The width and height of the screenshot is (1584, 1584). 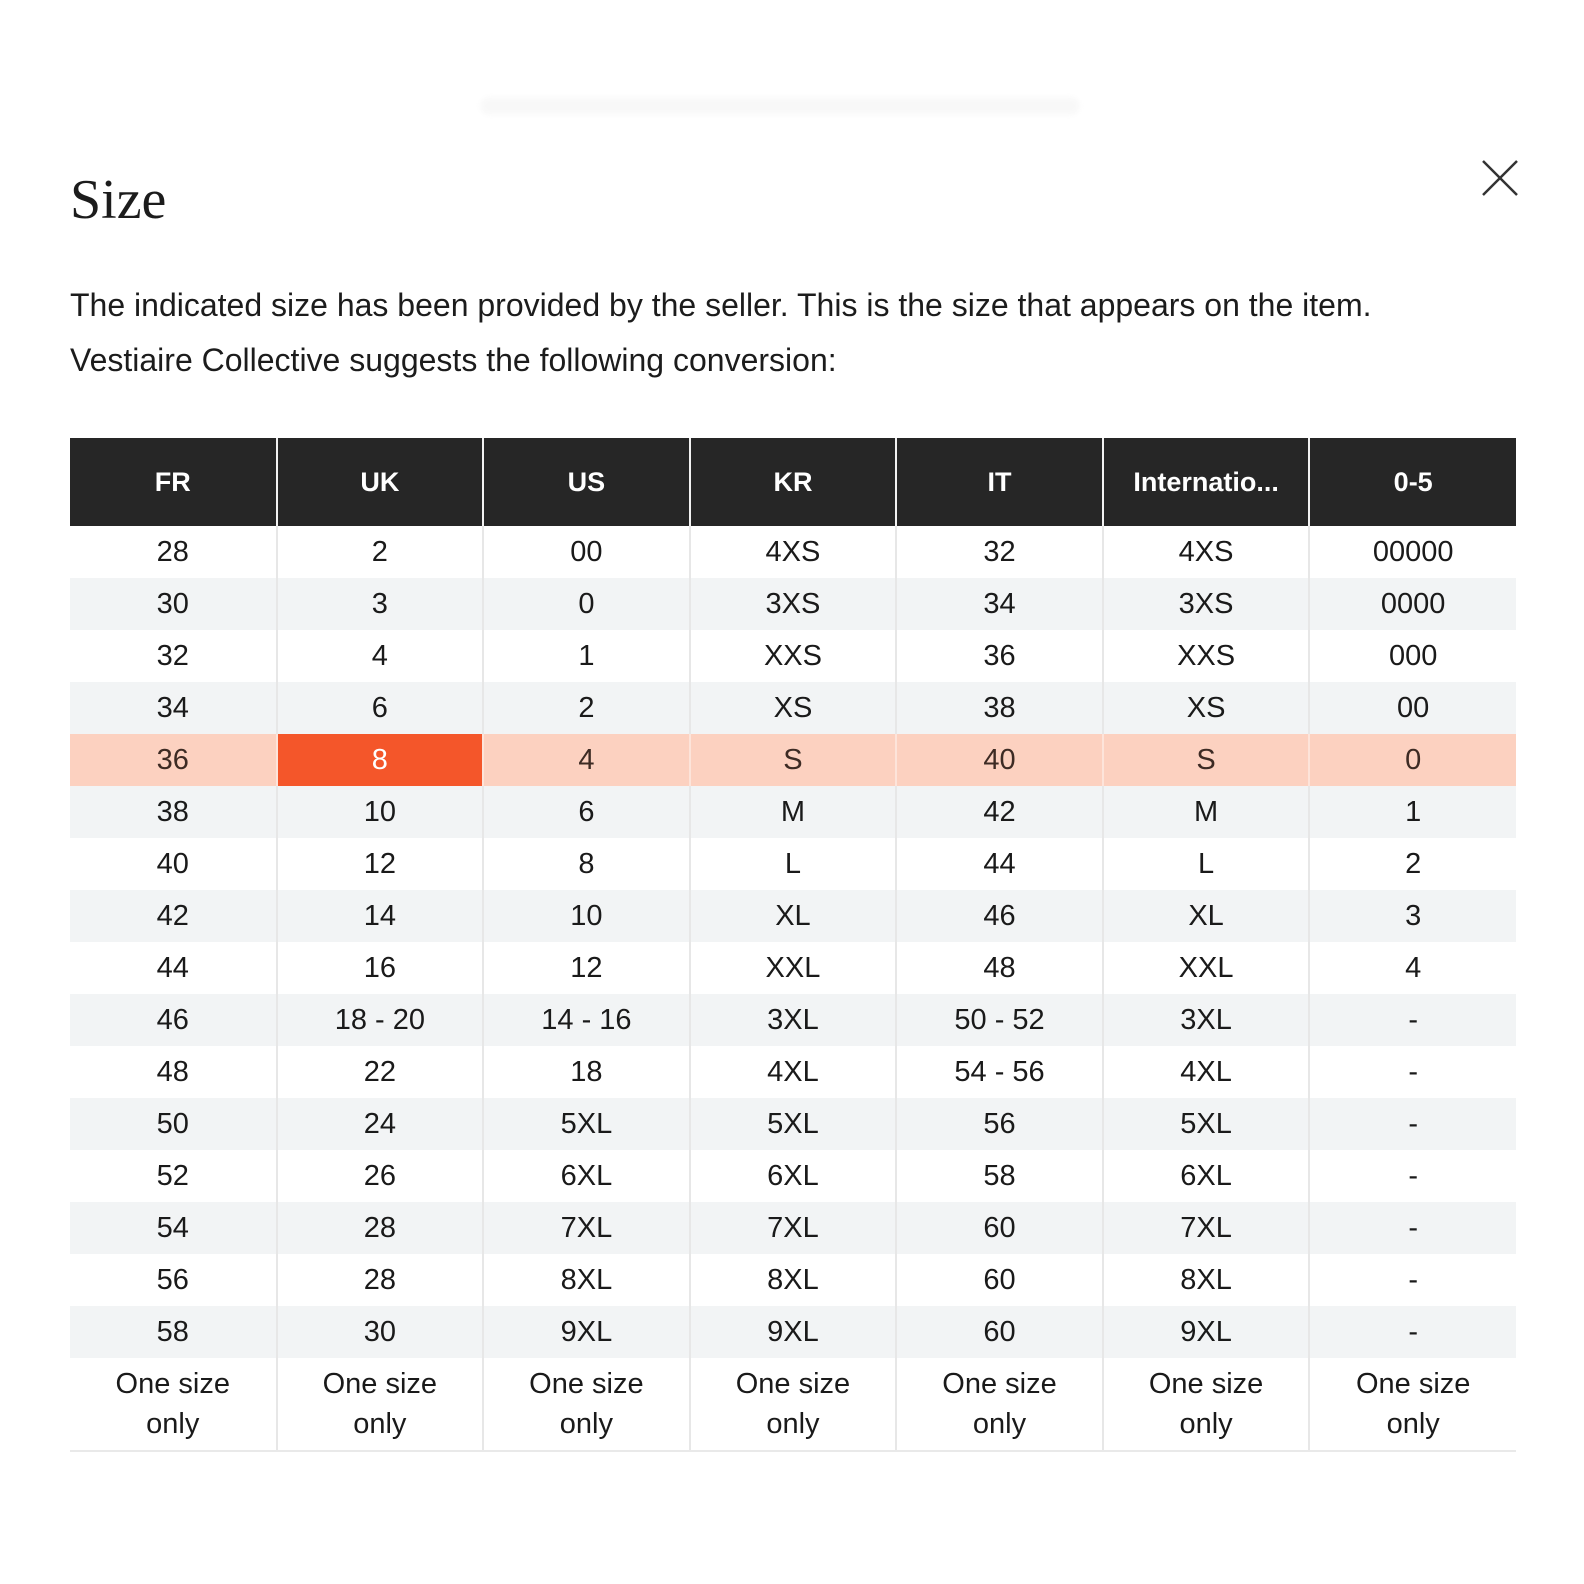 What do you see at coordinates (173, 1020) in the screenshot?
I see `size-cell: 46` at bounding box center [173, 1020].